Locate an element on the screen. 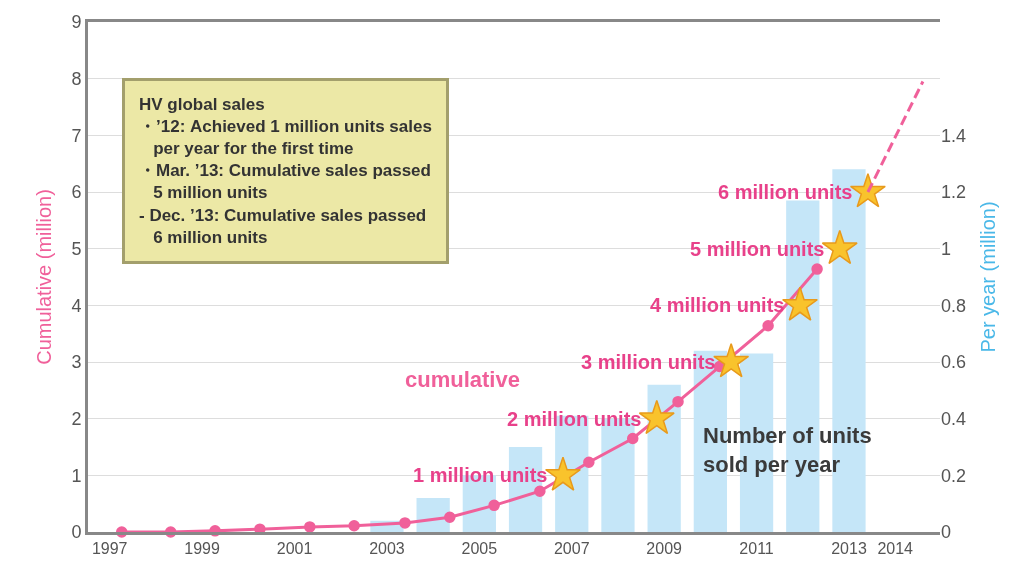 Image resolution: width=1036 pixels, height=574 pixels. y-tick-label: 7 is located at coordinates (76, 135).